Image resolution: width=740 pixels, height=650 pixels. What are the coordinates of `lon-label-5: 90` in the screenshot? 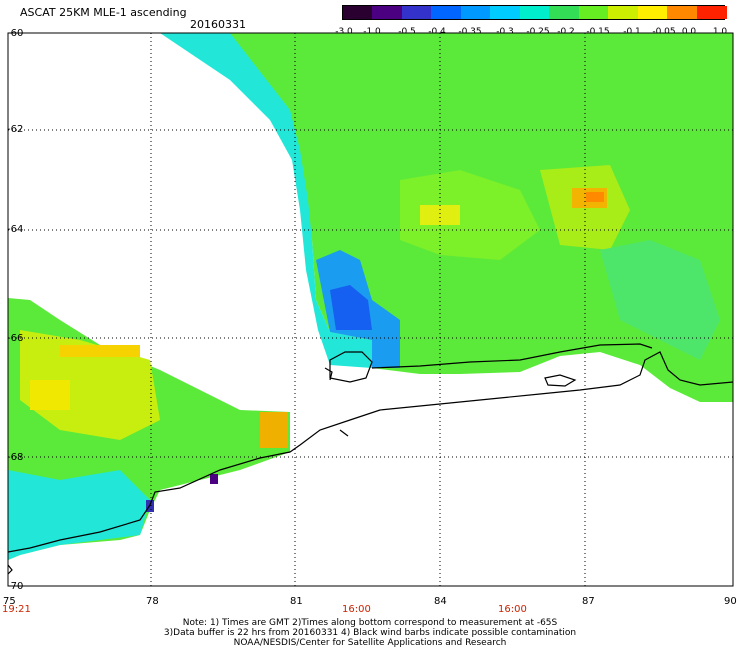 It's located at (730, 601).